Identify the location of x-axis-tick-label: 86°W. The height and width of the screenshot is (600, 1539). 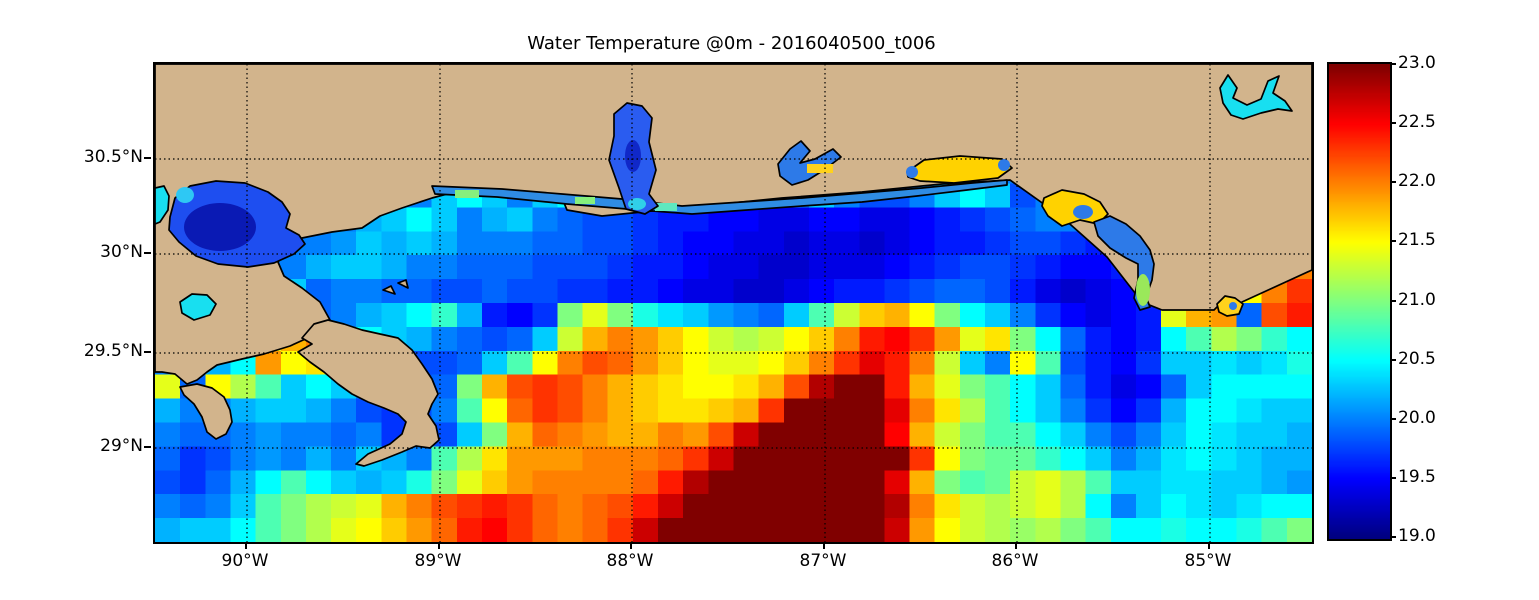
(1015, 561).